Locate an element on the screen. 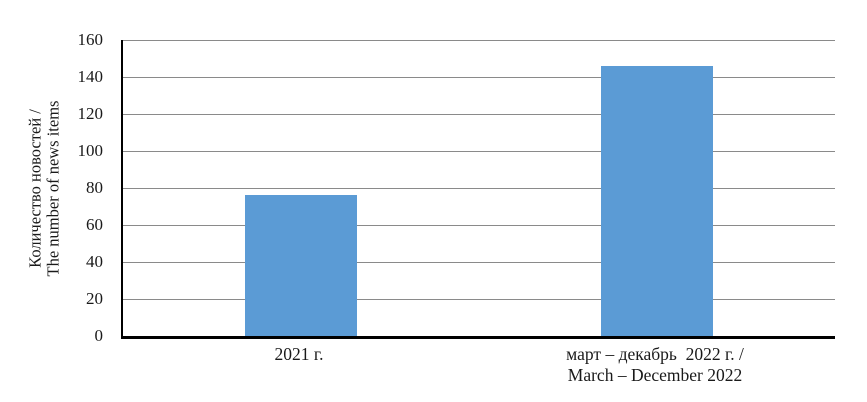 The width and height of the screenshot is (867, 402). y-tick-label: 0 is located at coordinates (99, 335).